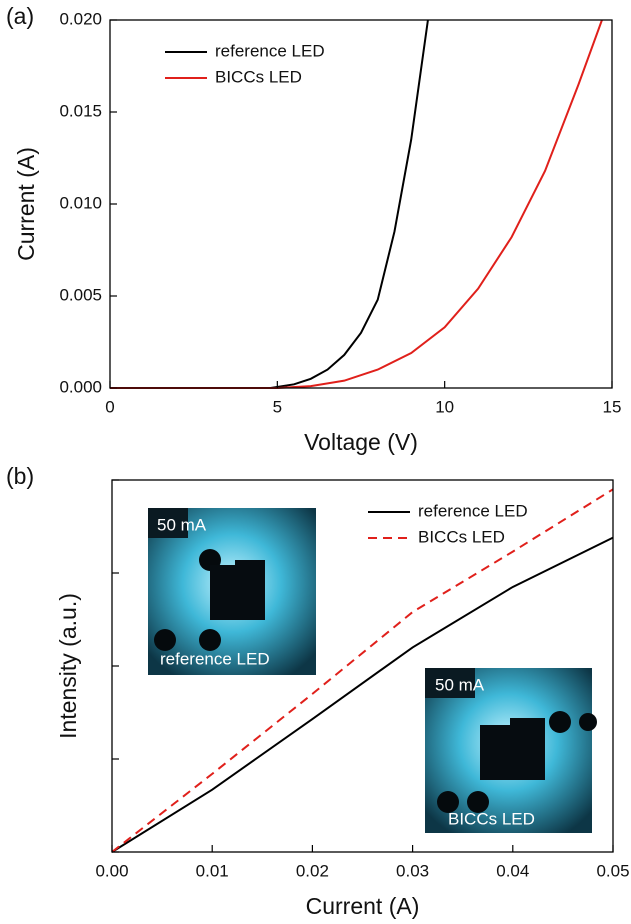 The image size is (631, 924). I want to click on x-tick-label: 0.04, so click(512, 870).